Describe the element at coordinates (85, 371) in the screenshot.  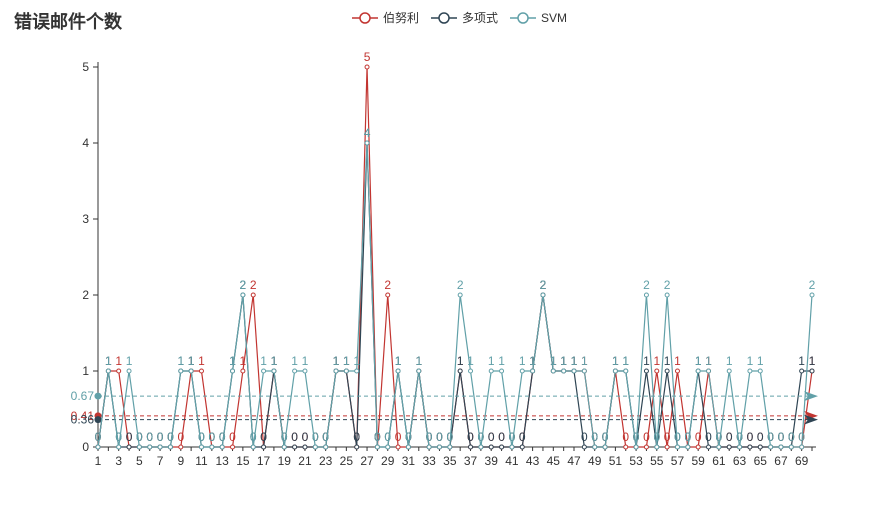
I see `y-tick-label: 1` at that location.